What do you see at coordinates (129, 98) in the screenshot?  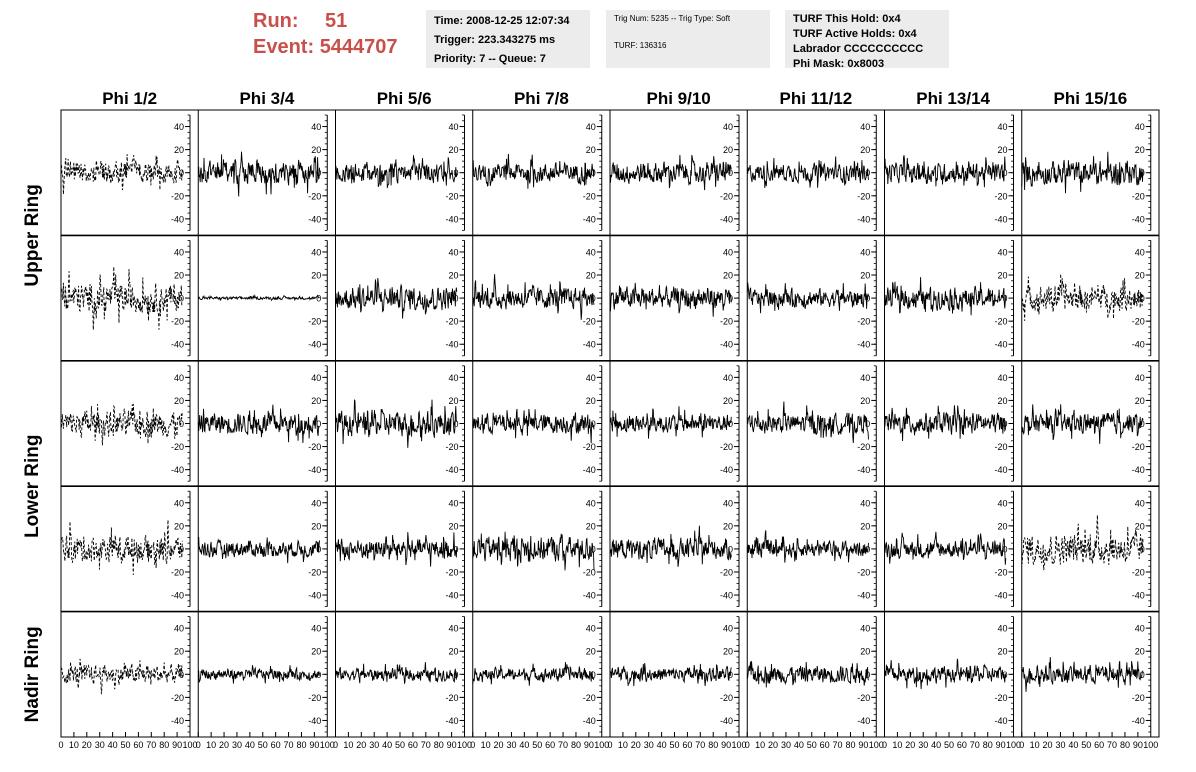 I see `column-title: Phi 1/2` at bounding box center [129, 98].